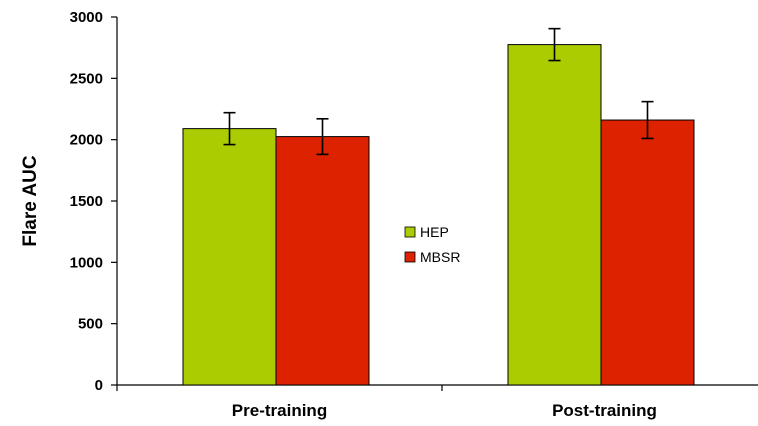 Image resolution: width=758 pixels, height=426 pixels. I want to click on legend-label-hep: HEP, so click(434, 232).